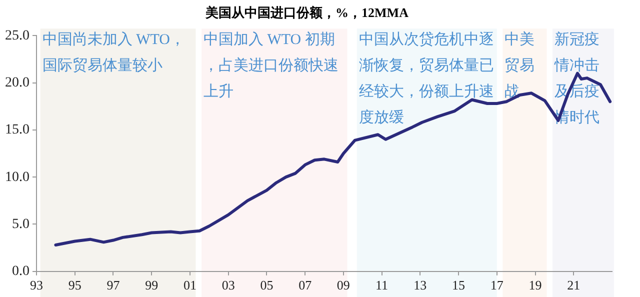 This screenshot has height=297, width=640. Describe the element at coordinates (426, 78) in the screenshot. I see `band-label: 中国从次贷危机中逐渐恢复，贸易体量已经较大，份额上升速度放缓` at that location.